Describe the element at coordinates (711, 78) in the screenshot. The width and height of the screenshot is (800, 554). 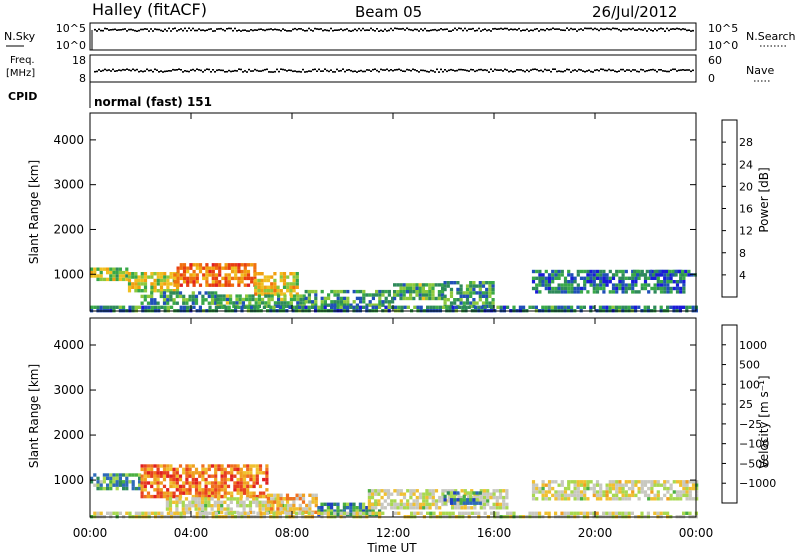
I see `freq-right-tick-bottom: 0` at that location.